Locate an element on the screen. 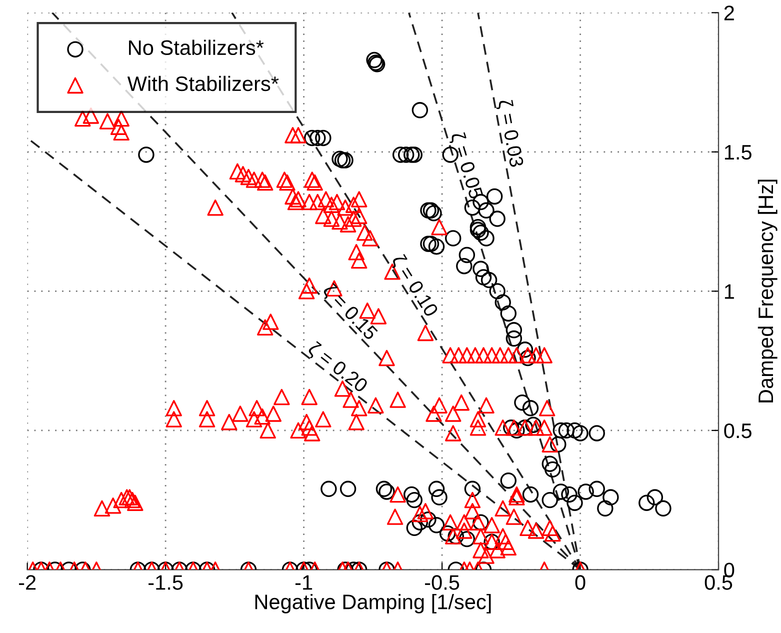 The width and height of the screenshot is (781, 633). y-axis-title: Damped Frequency [Hz] is located at coordinates (768, 291).